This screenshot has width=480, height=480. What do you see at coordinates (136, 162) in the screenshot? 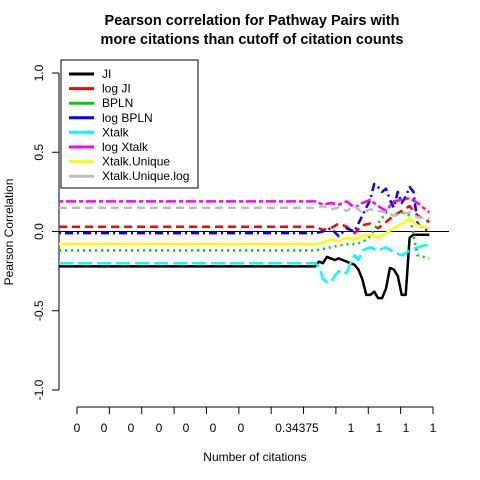
I see `legend-label-6: Xtalk.Unique` at bounding box center [136, 162].